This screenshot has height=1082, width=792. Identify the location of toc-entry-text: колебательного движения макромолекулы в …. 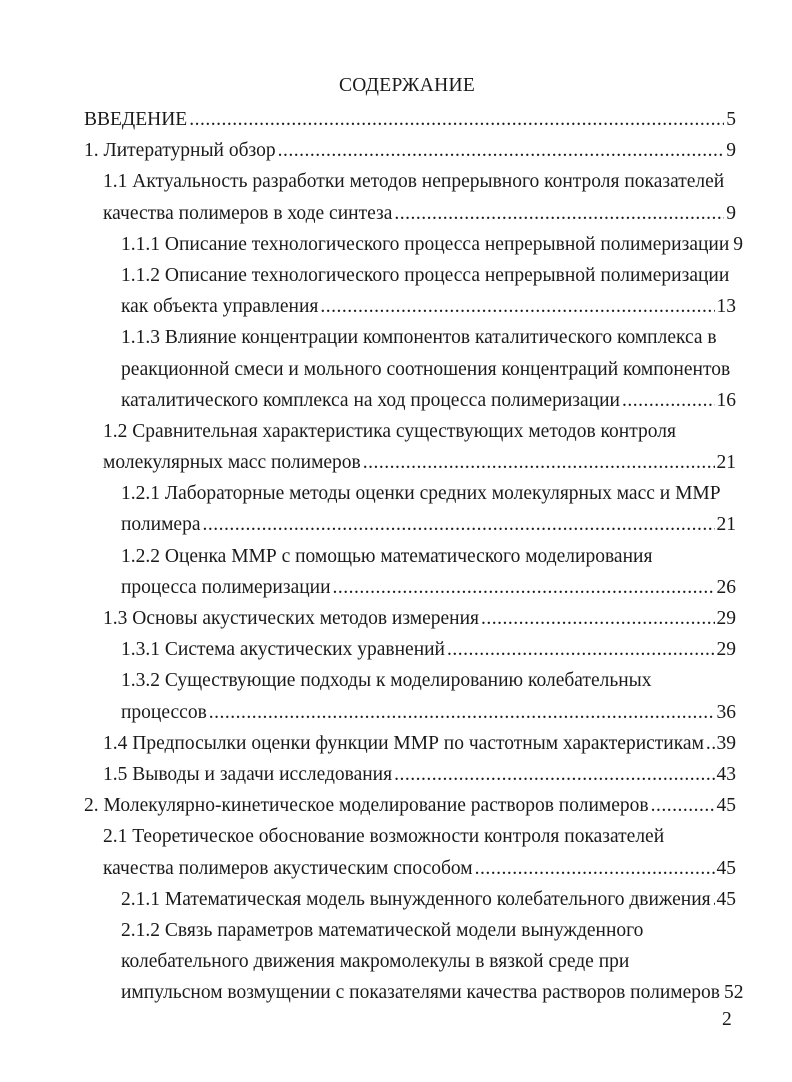
(375, 962).